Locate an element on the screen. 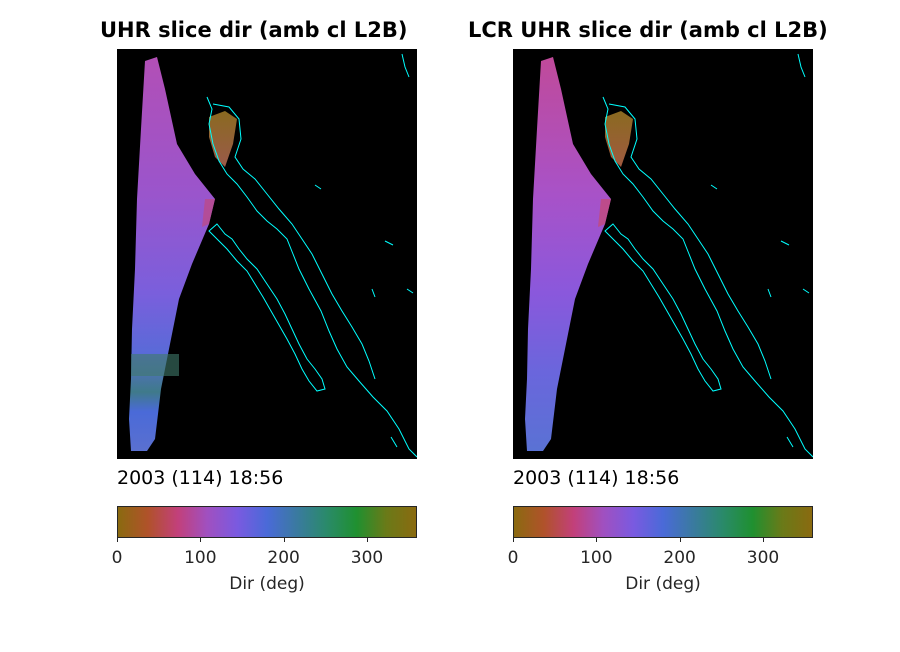  colorbar-uhr is located at coordinates (267, 522).